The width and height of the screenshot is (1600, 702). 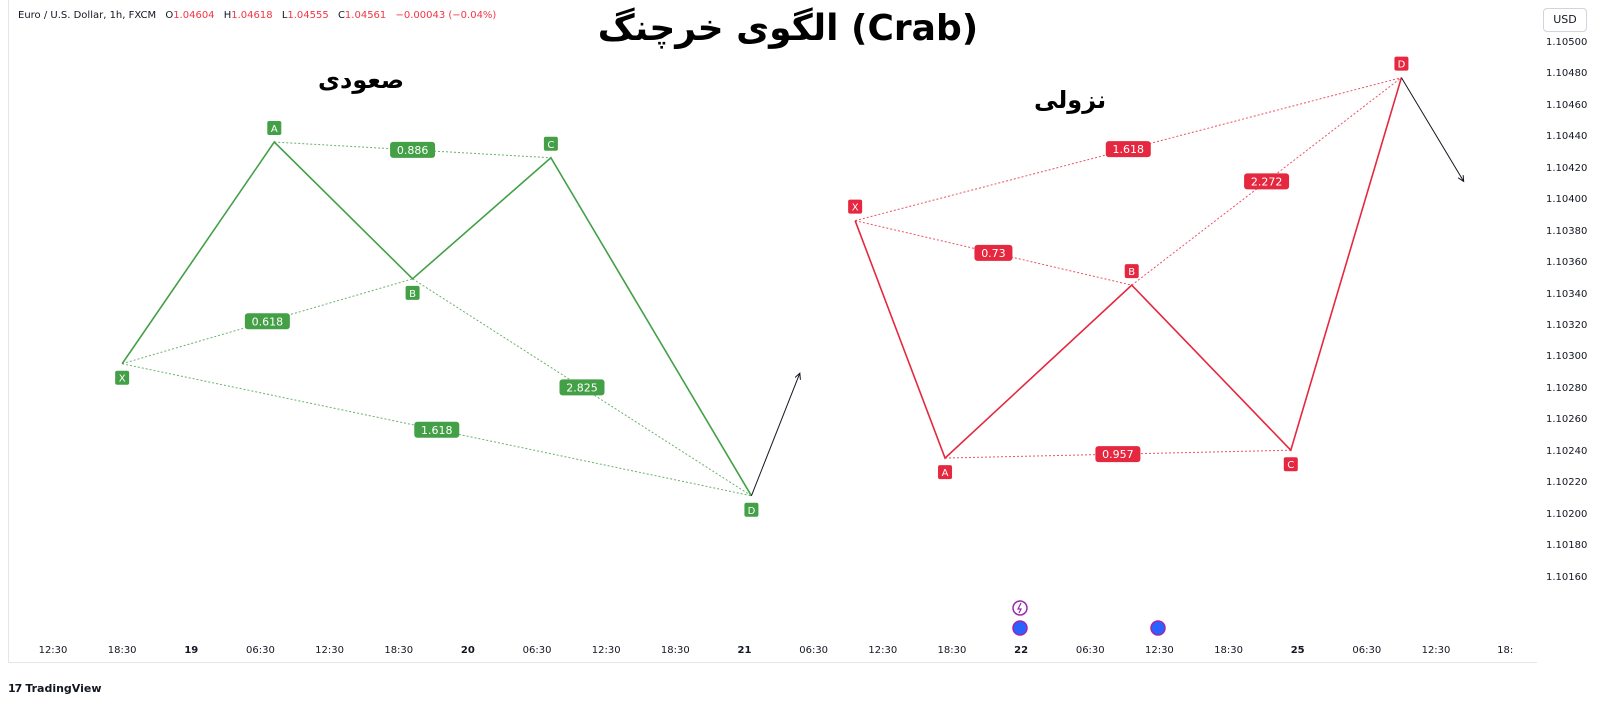 I want to click on price-tick: 1.10240, so click(x=1567, y=451).